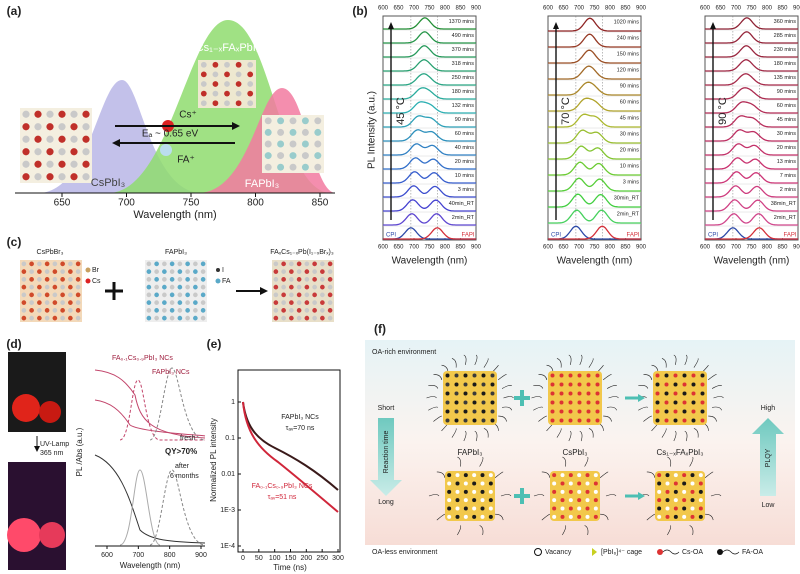 The width and height of the screenshot is (800, 574). I want to click on time-label: 360 mins, so click(785, 22).